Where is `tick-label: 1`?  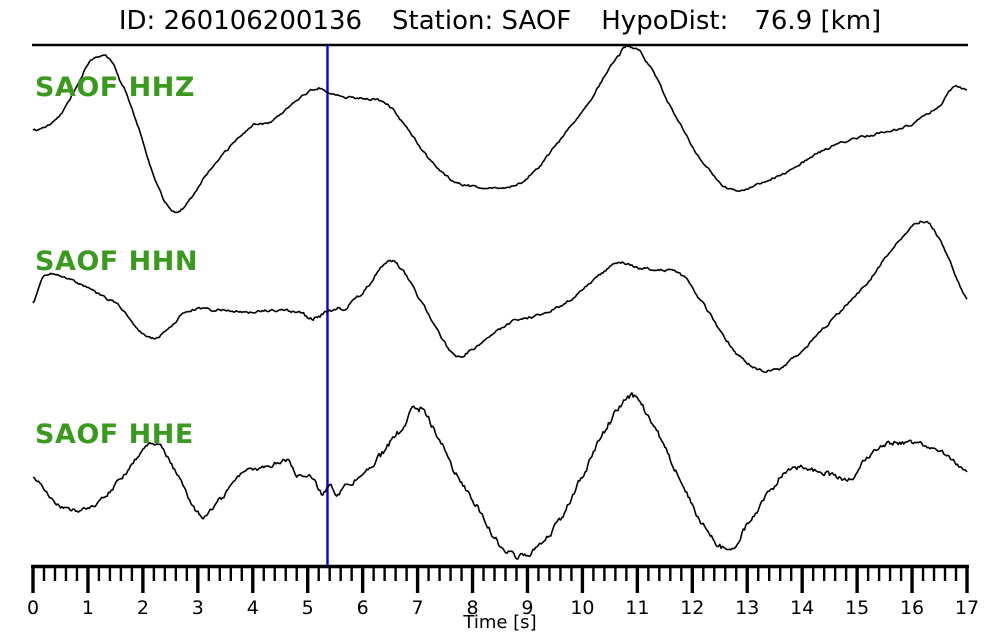 tick-label: 1 is located at coordinates (88, 608).